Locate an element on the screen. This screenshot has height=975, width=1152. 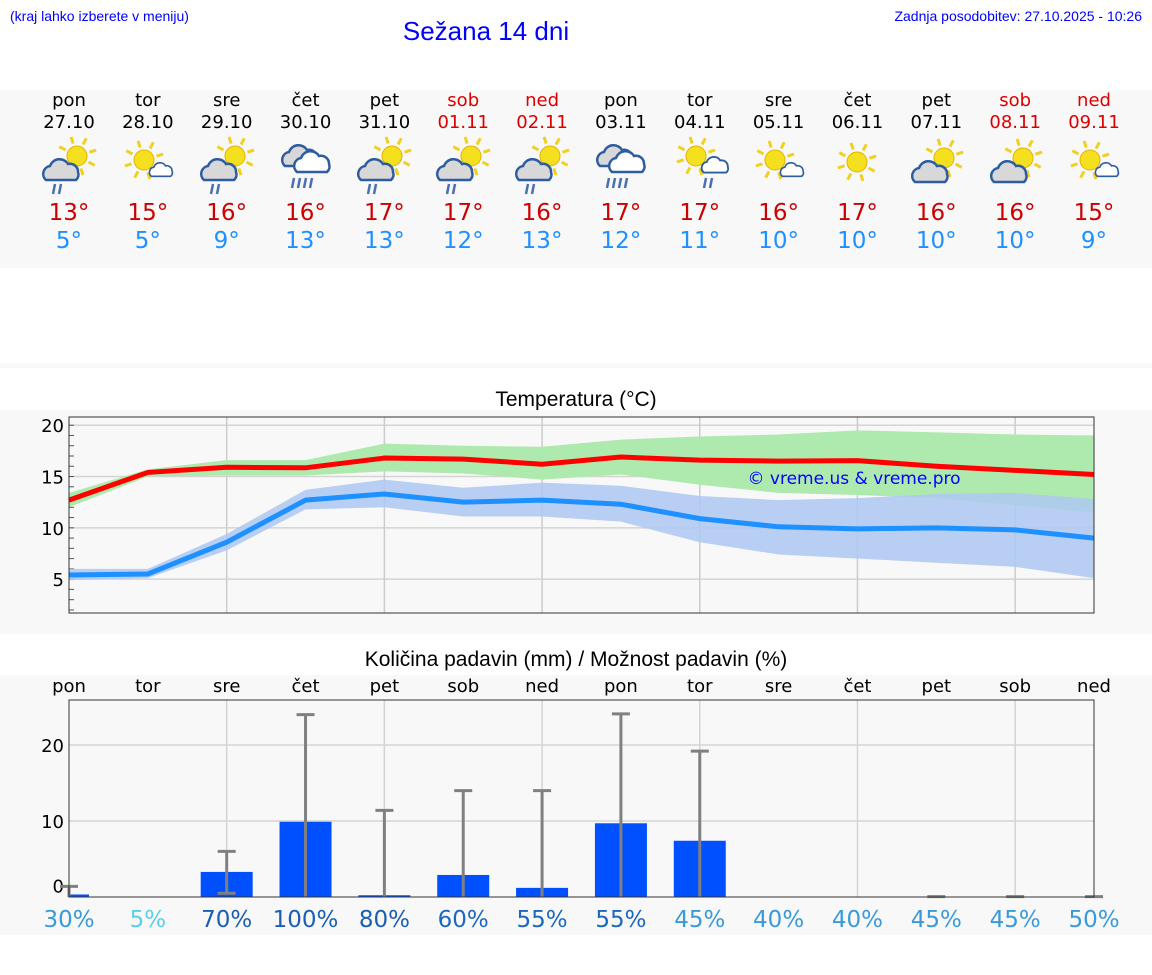
y-tick-label: 5 is located at coordinates (58, 580).